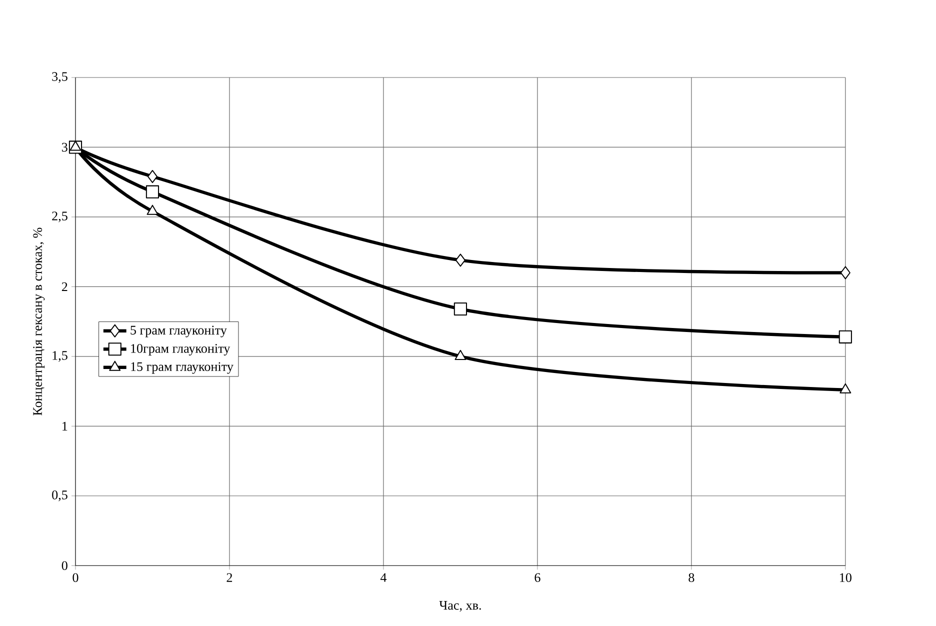 This screenshot has height=626, width=936. Describe the element at coordinates (383, 577) in the screenshot. I see `x-tick-label: 4` at that location.